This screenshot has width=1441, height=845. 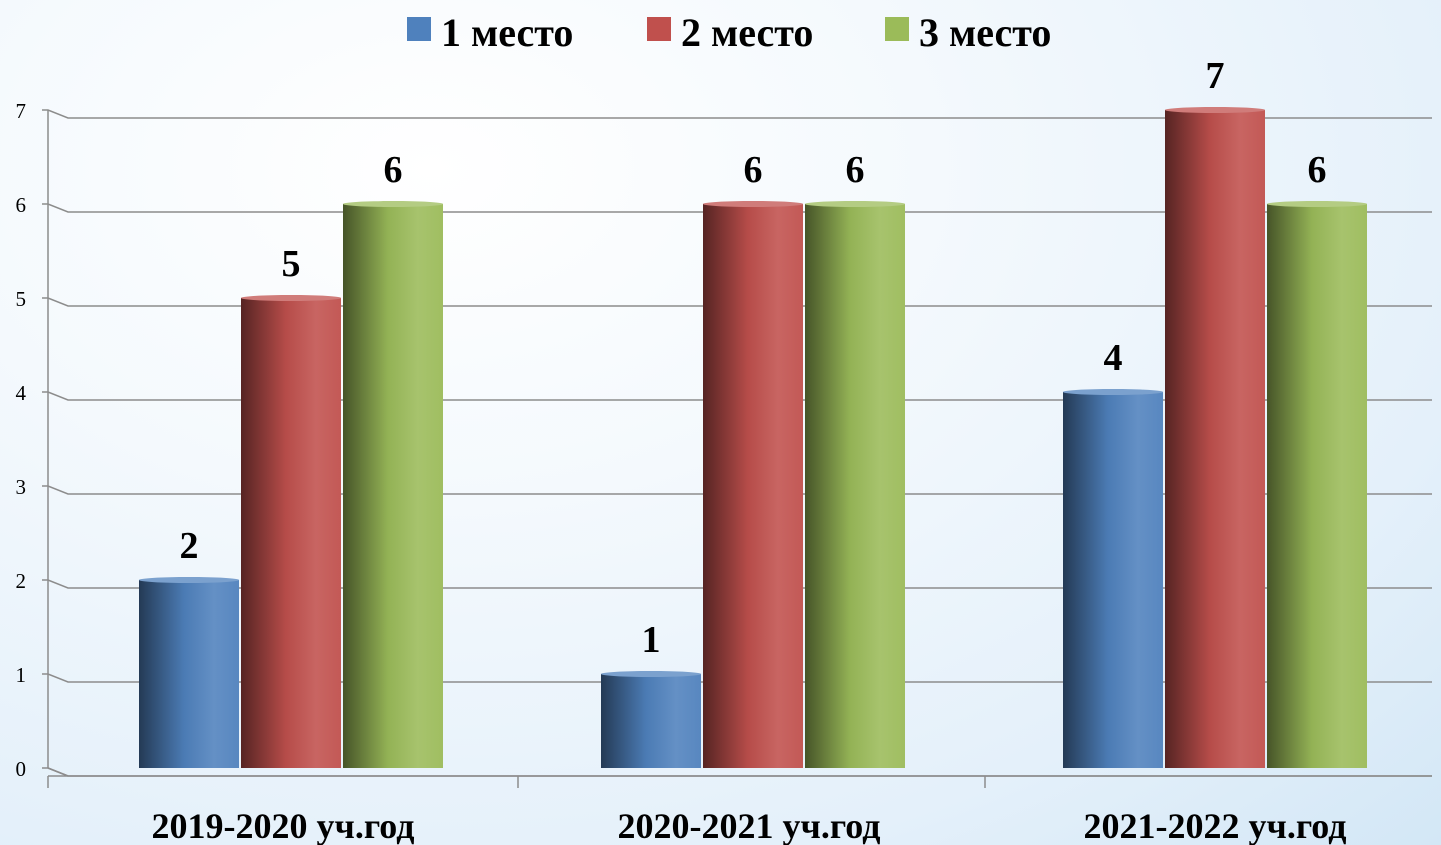 What do you see at coordinates (58, 772) in the screenshot?
I see `axis-depth-line` at bounding box center [58, 772].